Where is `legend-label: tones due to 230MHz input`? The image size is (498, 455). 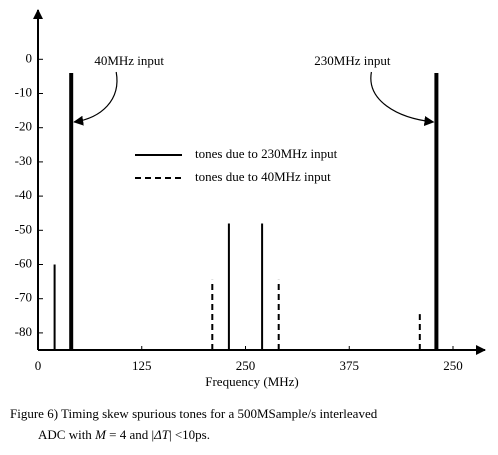
legend-label: tones due to 230MHz input is located at coordinates (266, 153).